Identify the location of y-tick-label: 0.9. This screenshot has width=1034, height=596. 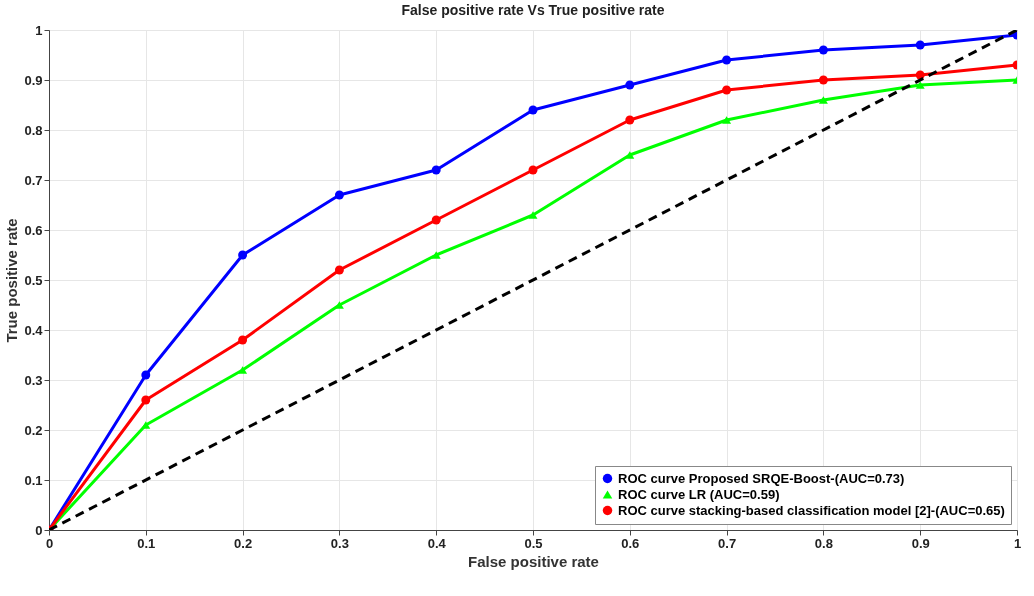
(33, 80).